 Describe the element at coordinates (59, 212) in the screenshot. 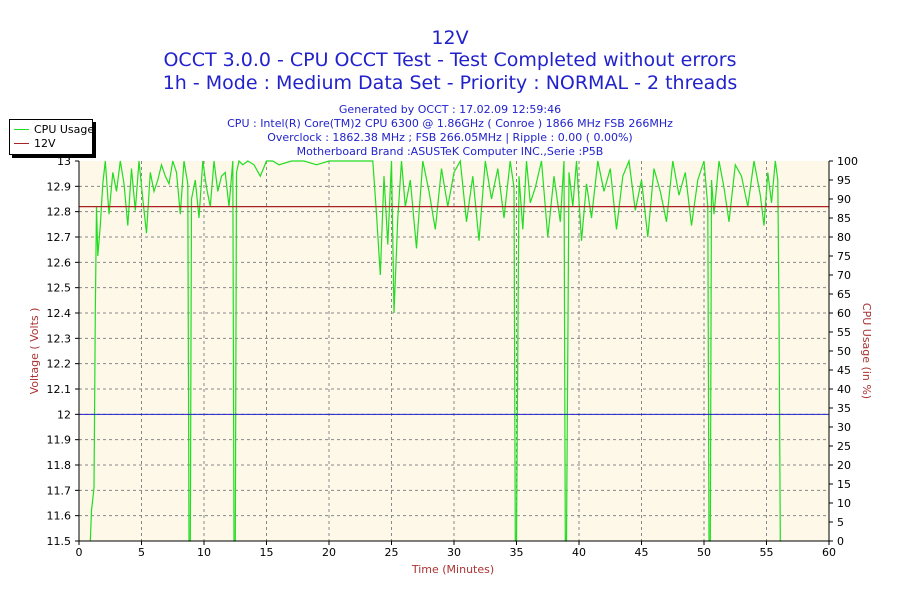

I see `y-tick-label: 12.8` at that location.